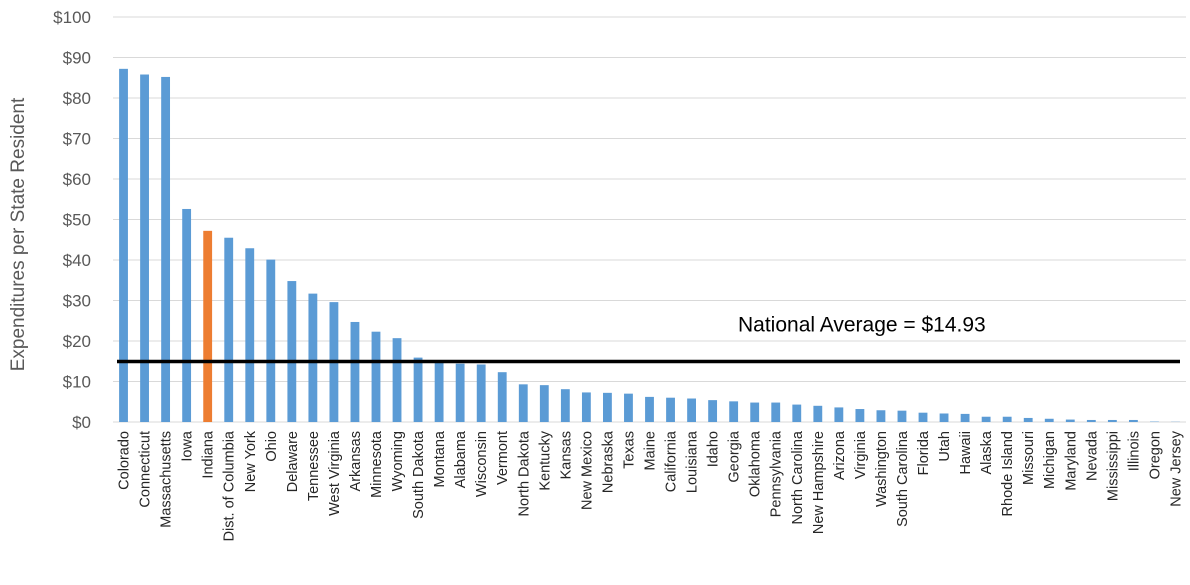 This screenshot has width=1190, height=585. What do you see at coordinates (1071, 461) in the screenshot?
I see `x-category-label: Maryland` at bounding box center [1071, 461].